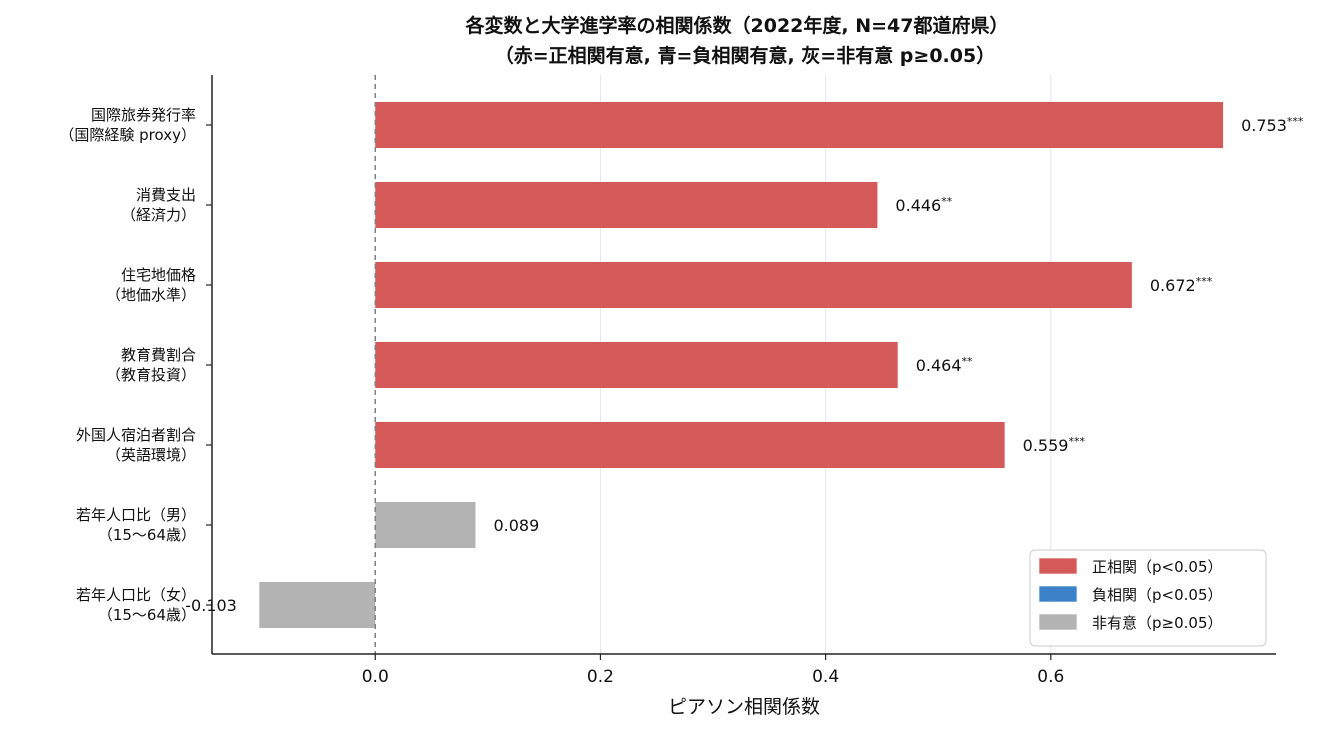 The height and width of the screenshot is (735, 1334). What do you see at coordinates (600, 677) in the screenshot?
I see `x-tick-label: 0.2` at bounding box center [600, 677].